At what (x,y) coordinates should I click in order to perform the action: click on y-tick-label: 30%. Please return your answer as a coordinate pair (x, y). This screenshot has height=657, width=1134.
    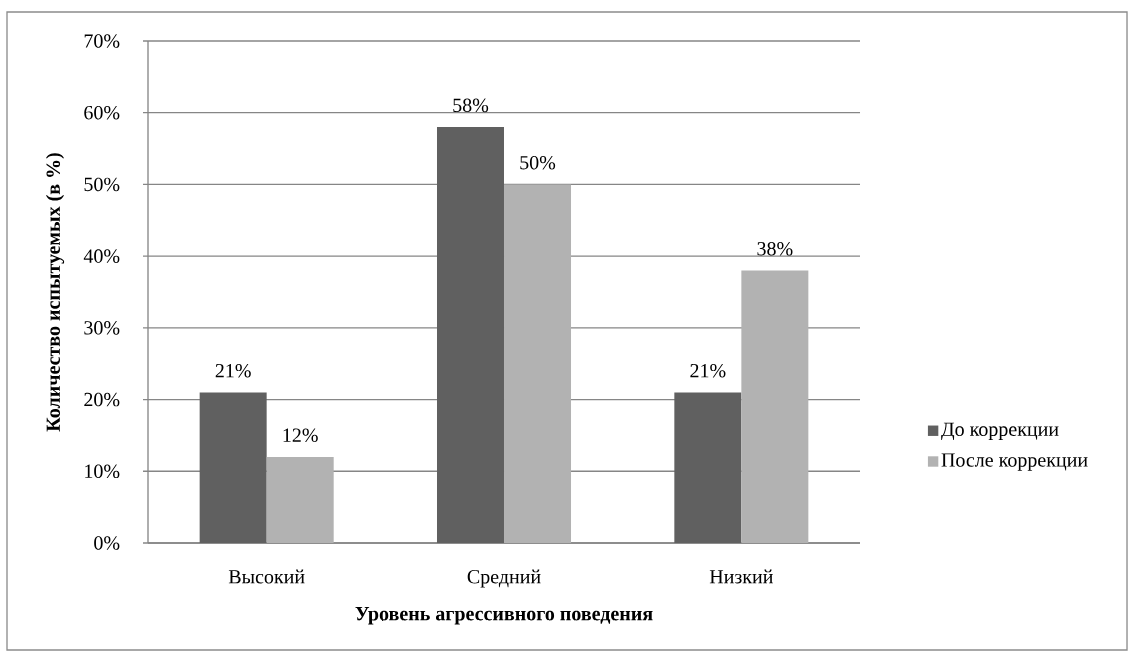
    Looking at the image, I should click on (102, 328).